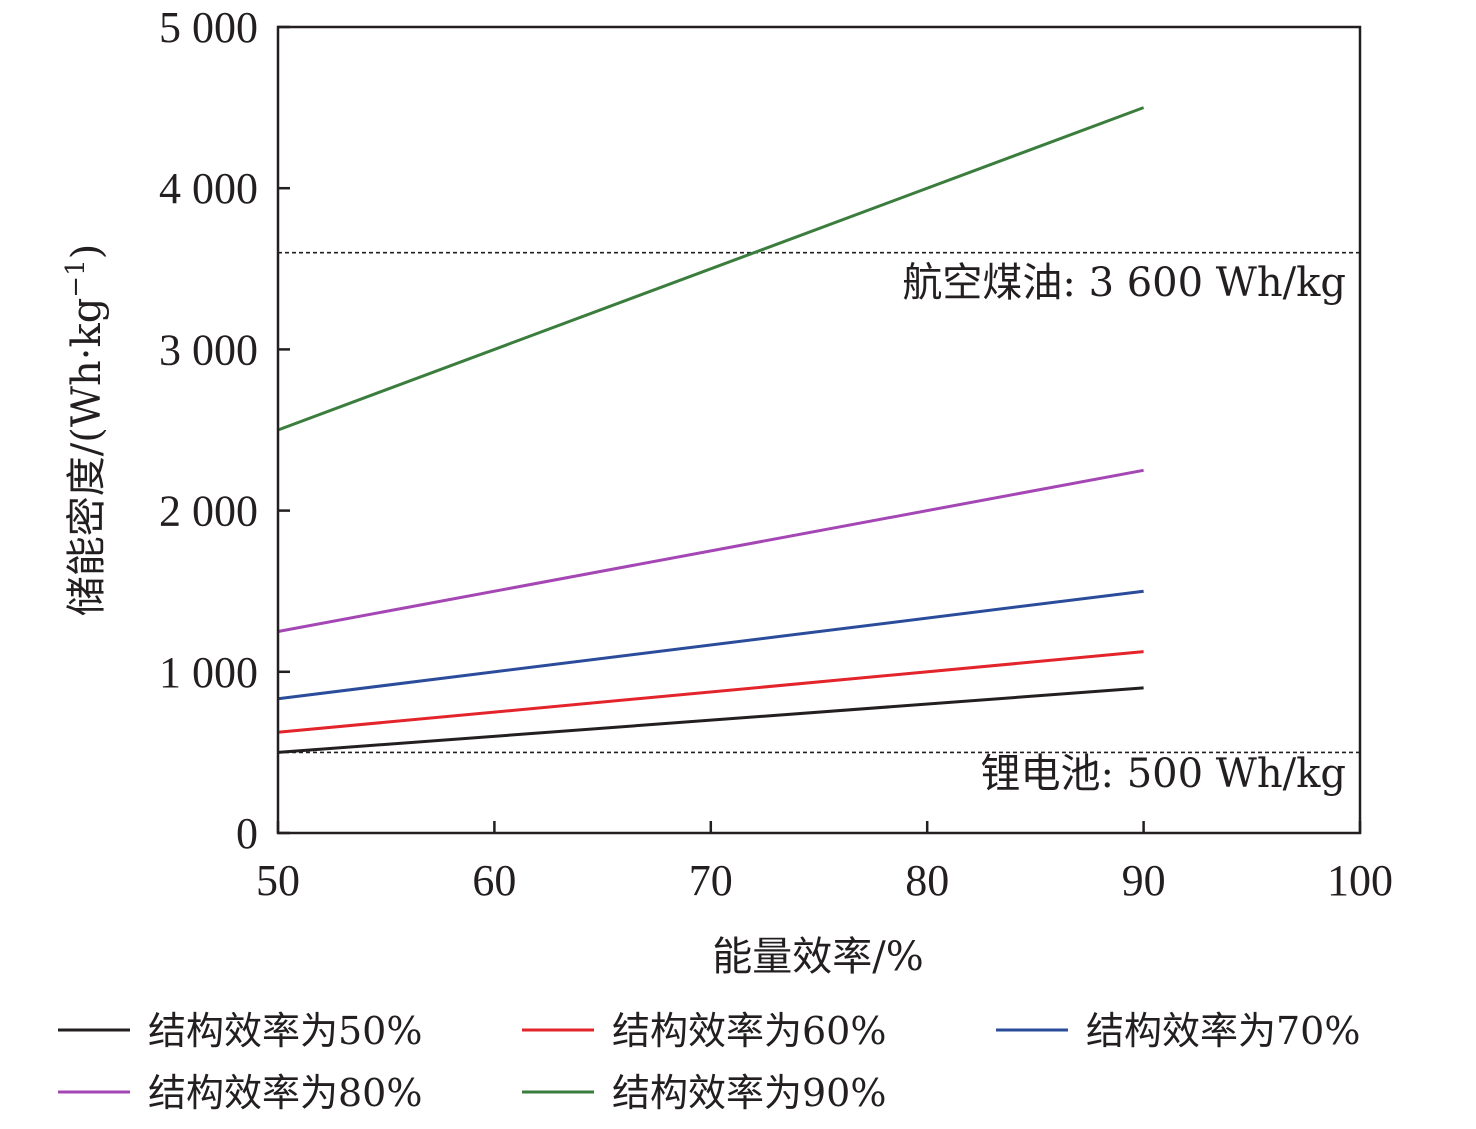  Describe the element at coordinates (285, 1031) in the screenshot. I see `legend-label-0: 结构效率为50%` at that location.